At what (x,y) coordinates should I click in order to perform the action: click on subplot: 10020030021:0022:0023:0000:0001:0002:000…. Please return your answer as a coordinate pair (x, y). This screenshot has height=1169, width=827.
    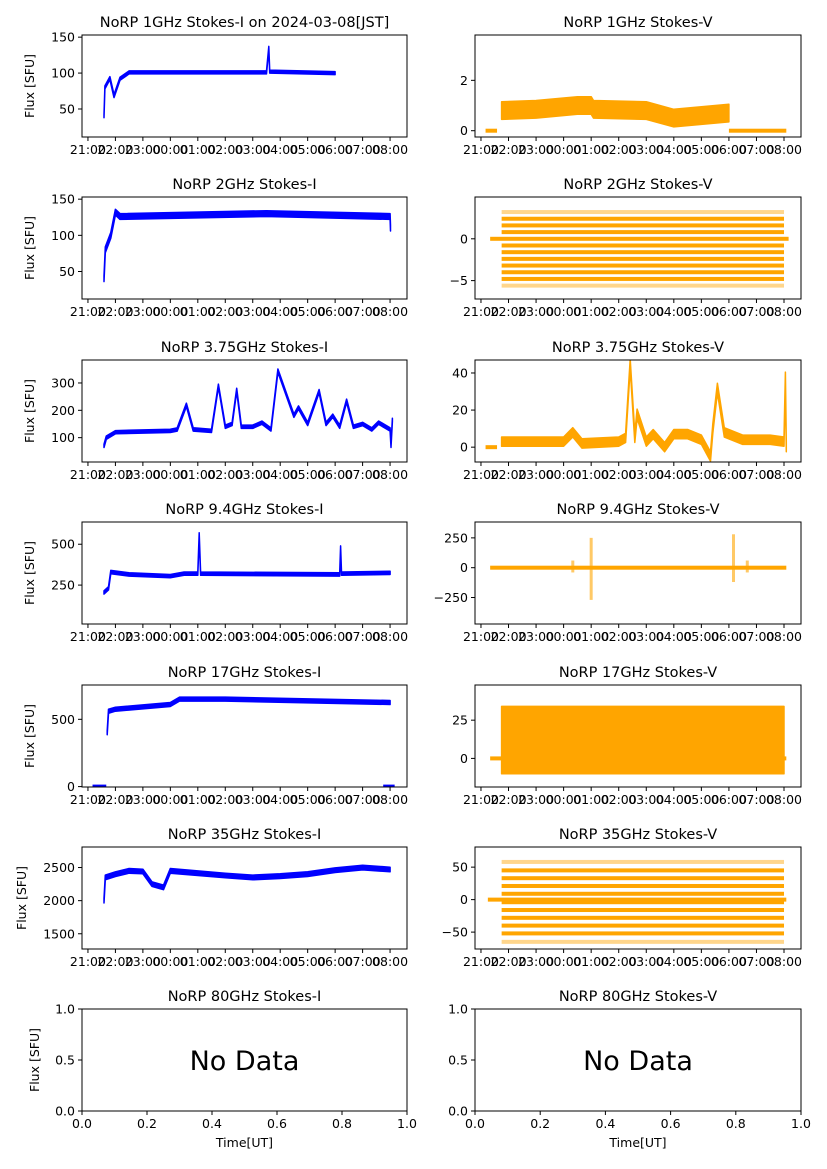
    Looking at the image, I should click on (215, 411).